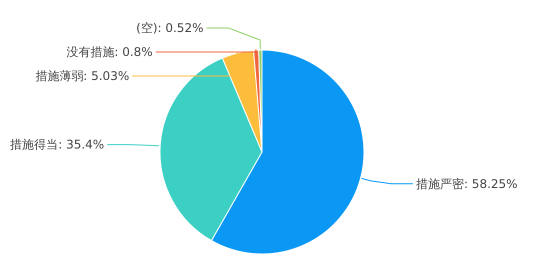 The image size is (538, 270). Describe the element at coordinates (170, 28) in the screenshot. I see `slice-label: (空): 0.52%` at that location.